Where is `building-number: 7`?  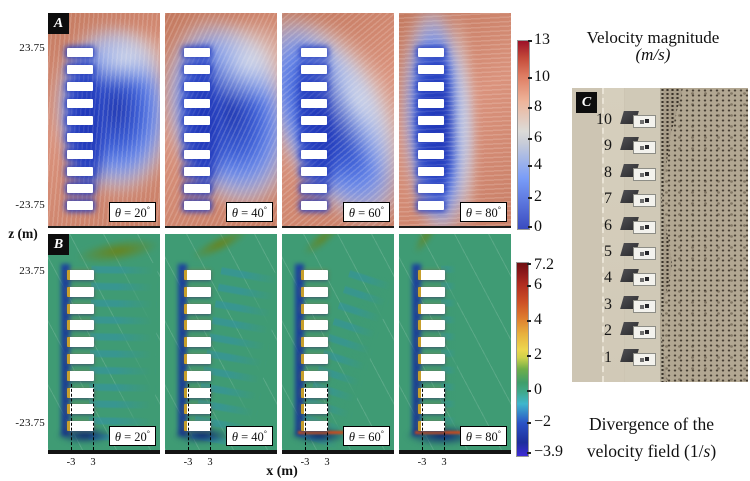 building-number: 7 is located at coordinates (608, 198).